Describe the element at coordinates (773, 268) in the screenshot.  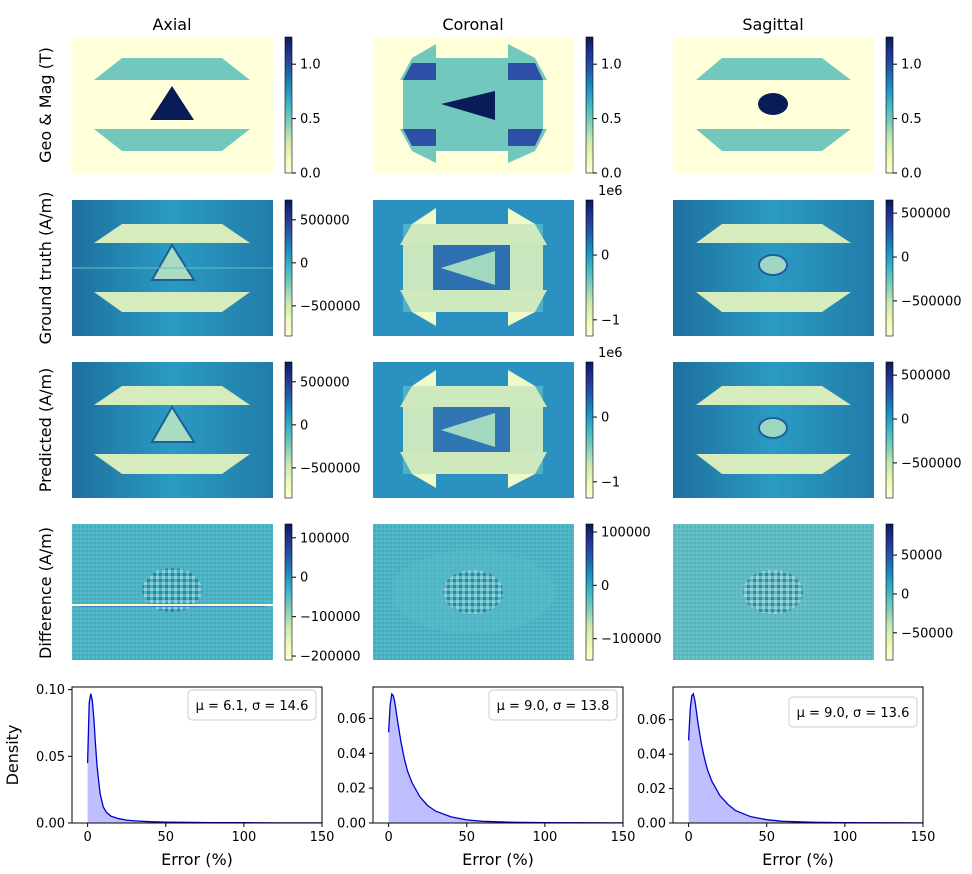
I see `heatmap-ground-truth-sagittal` at that location.